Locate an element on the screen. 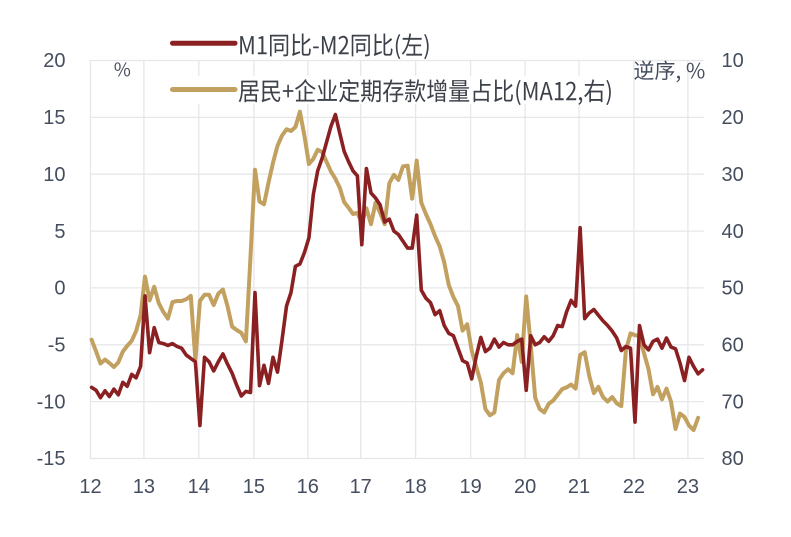  svg-text: -5 is located at coordinates (57, 346).